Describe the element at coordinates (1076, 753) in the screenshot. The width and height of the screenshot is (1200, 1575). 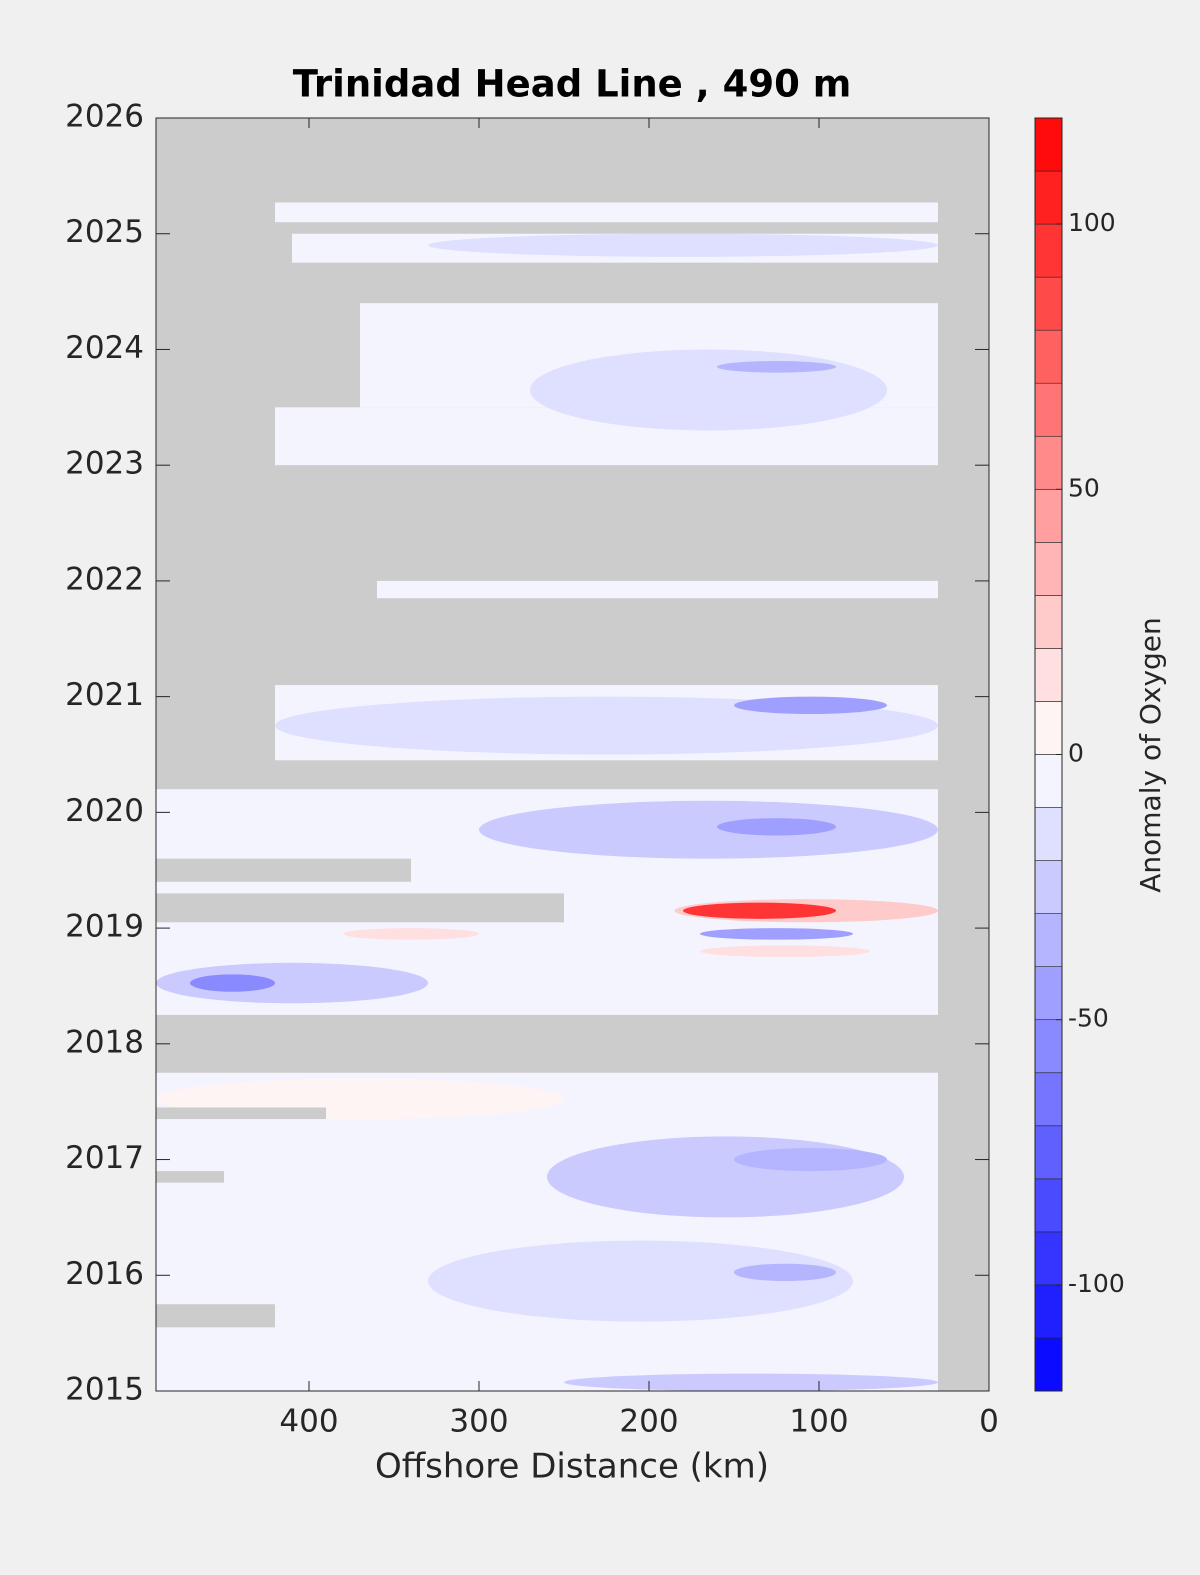
I see `colorbar-tick-label: 0` at that location.